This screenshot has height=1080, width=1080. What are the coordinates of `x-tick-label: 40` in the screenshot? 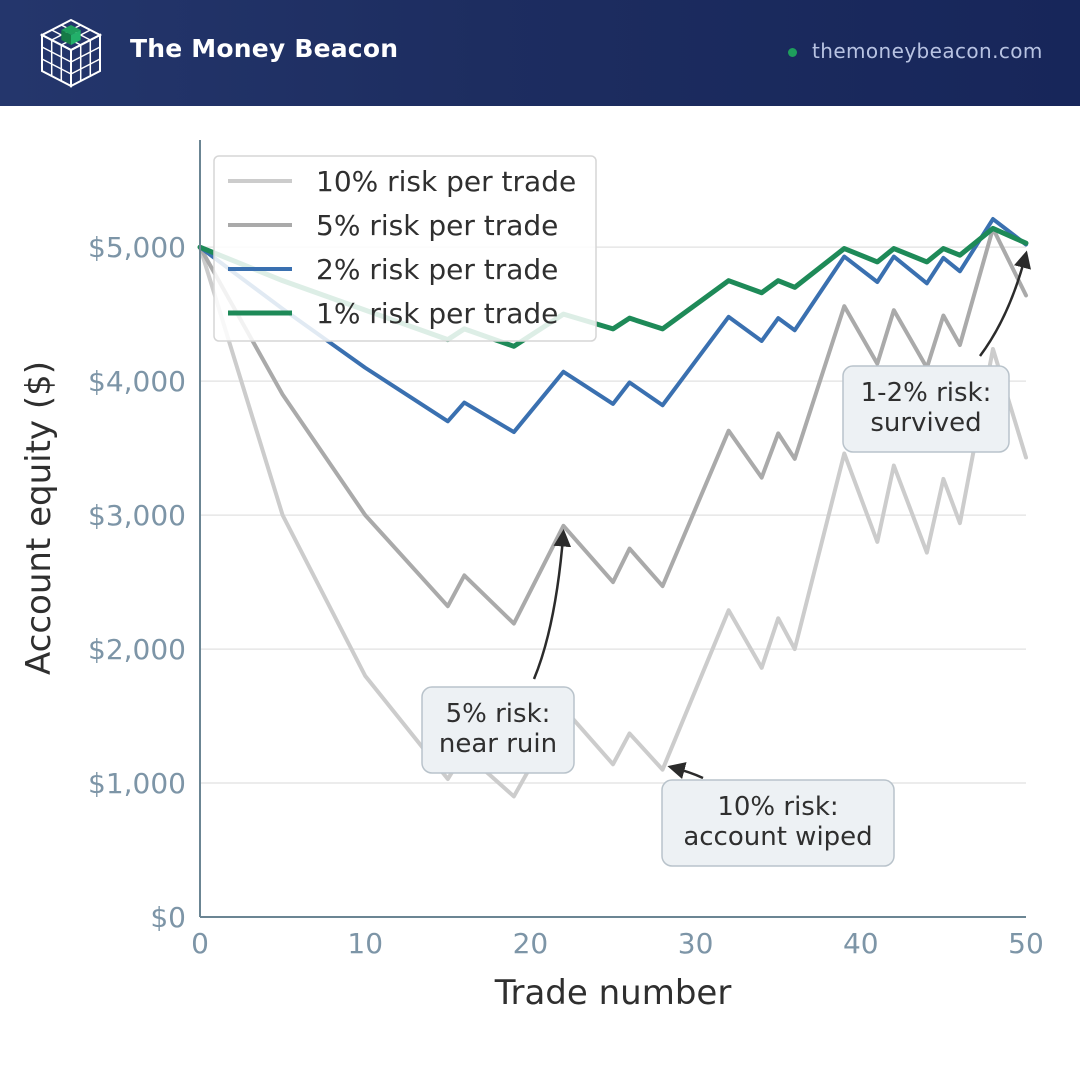 It's located at (861, 943).